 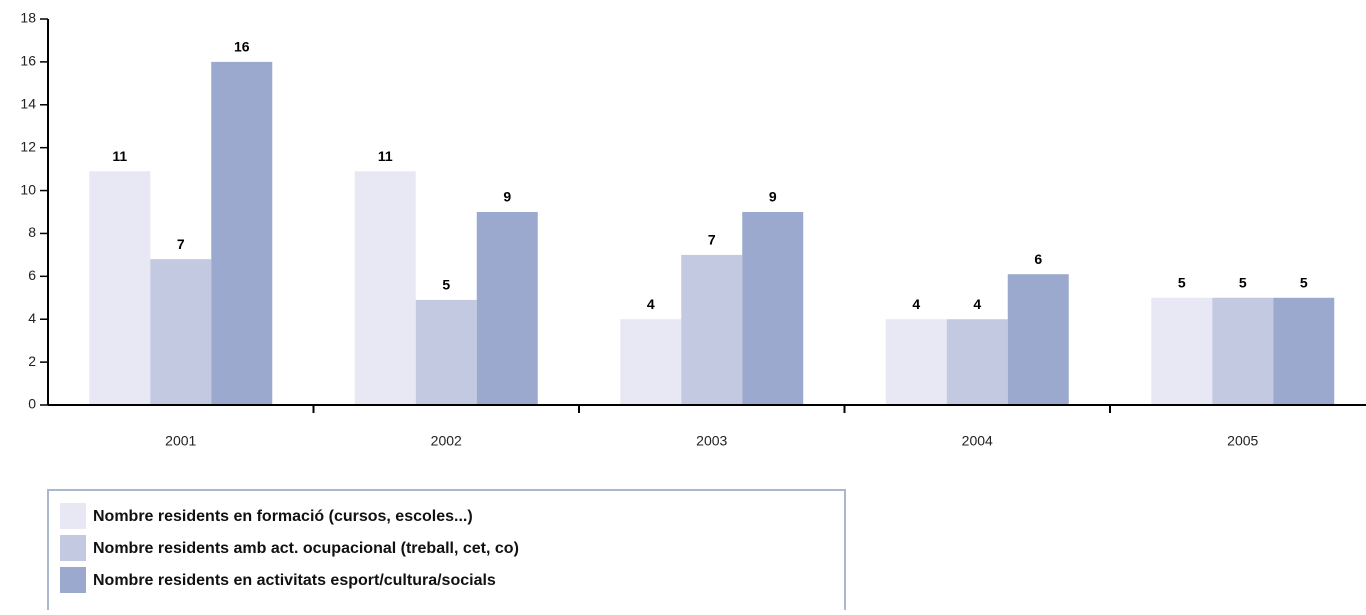 What do you see at coordinates (180, 441) in the screenshot?
I see `x-tick-label: 2001` at bounding box center [180, 441].